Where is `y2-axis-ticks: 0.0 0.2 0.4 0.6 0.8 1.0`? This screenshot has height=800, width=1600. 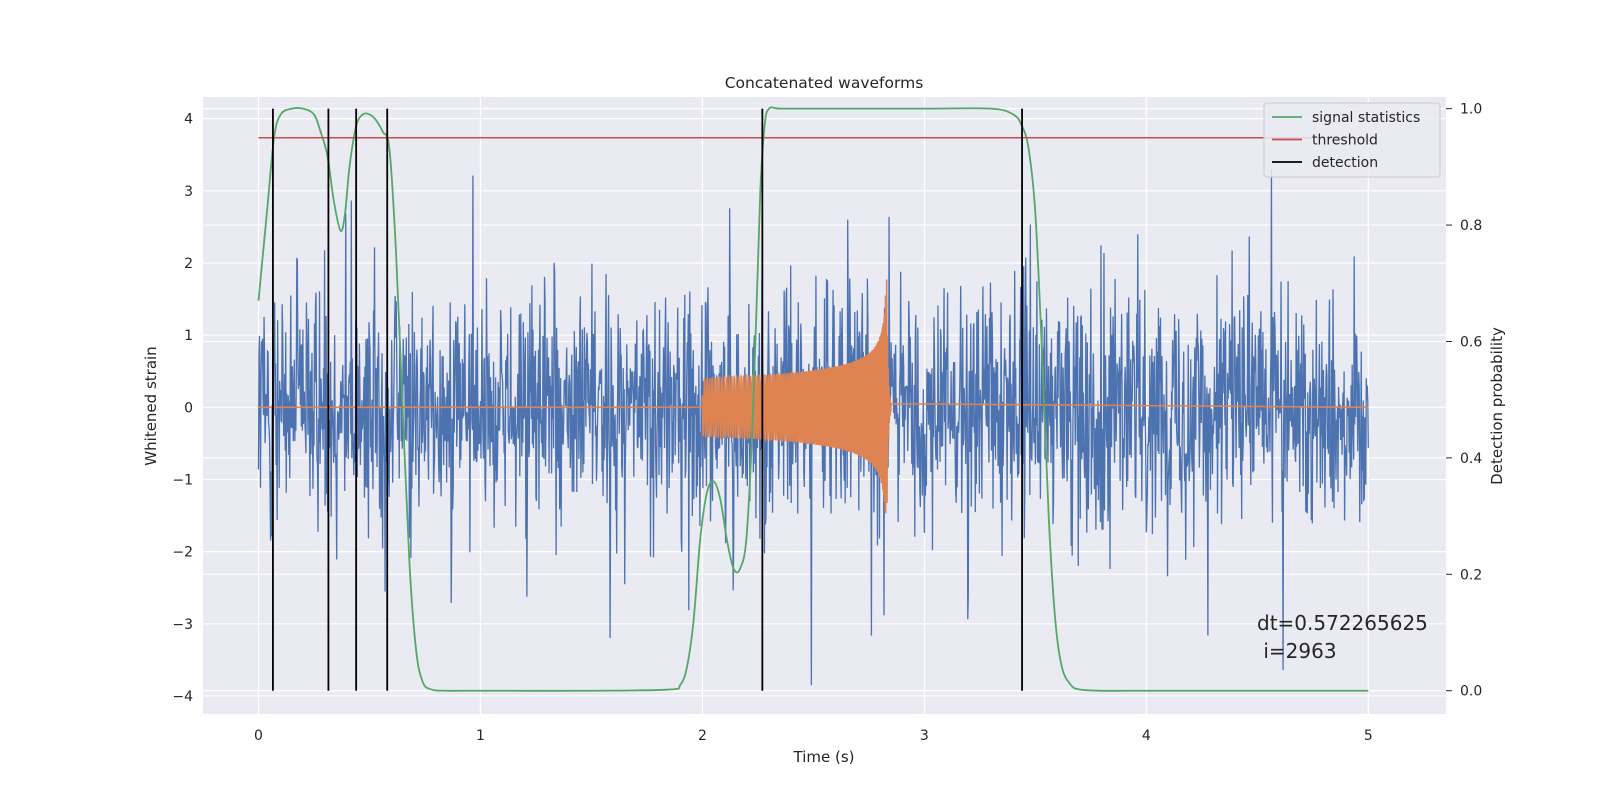
y2-axis-ticks: 0.0 0.2 0.4 0.6 0.8 1.0 is located at coordinates (1464, 401).